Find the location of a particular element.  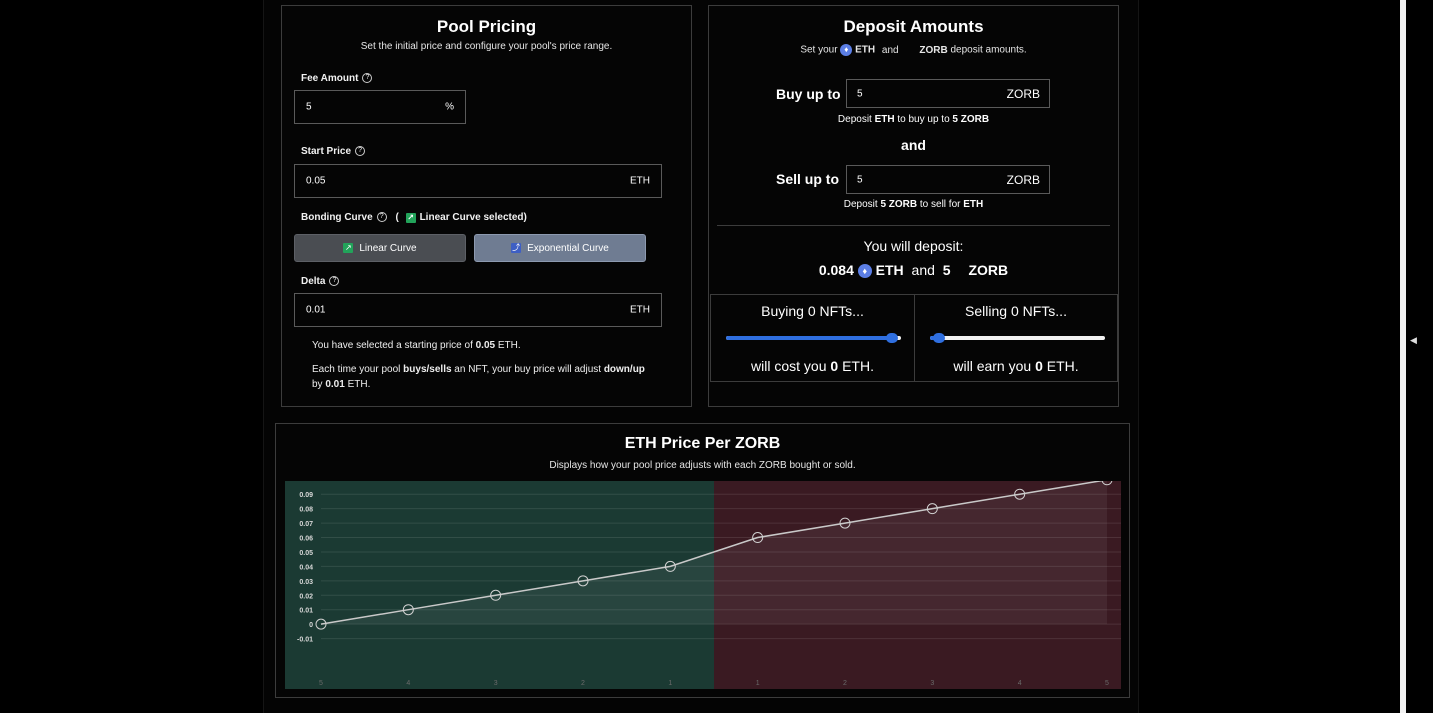

bonding-curve-label: Bonding Curve? ( ↗ Linear Curve selected) is located at coordinates (414, 217).